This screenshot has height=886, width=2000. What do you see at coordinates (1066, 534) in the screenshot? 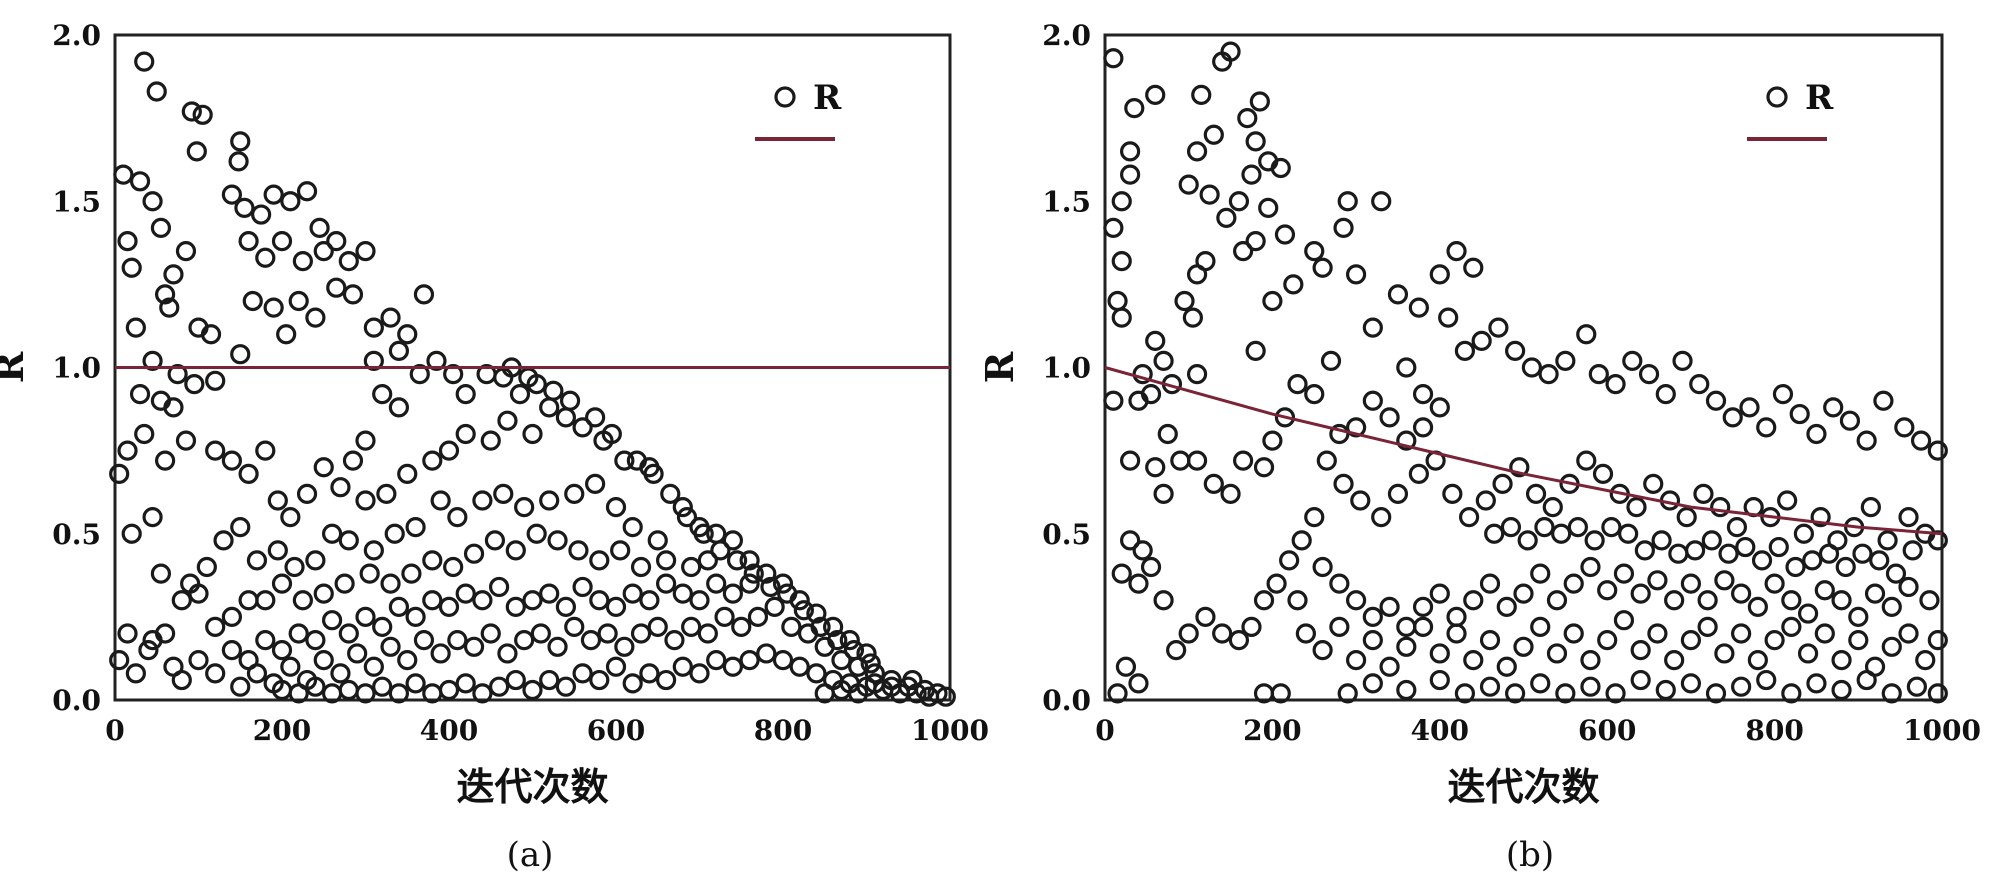
I see `y-tick-label-b-1: 0.5` at bounding box center [1066, 534].